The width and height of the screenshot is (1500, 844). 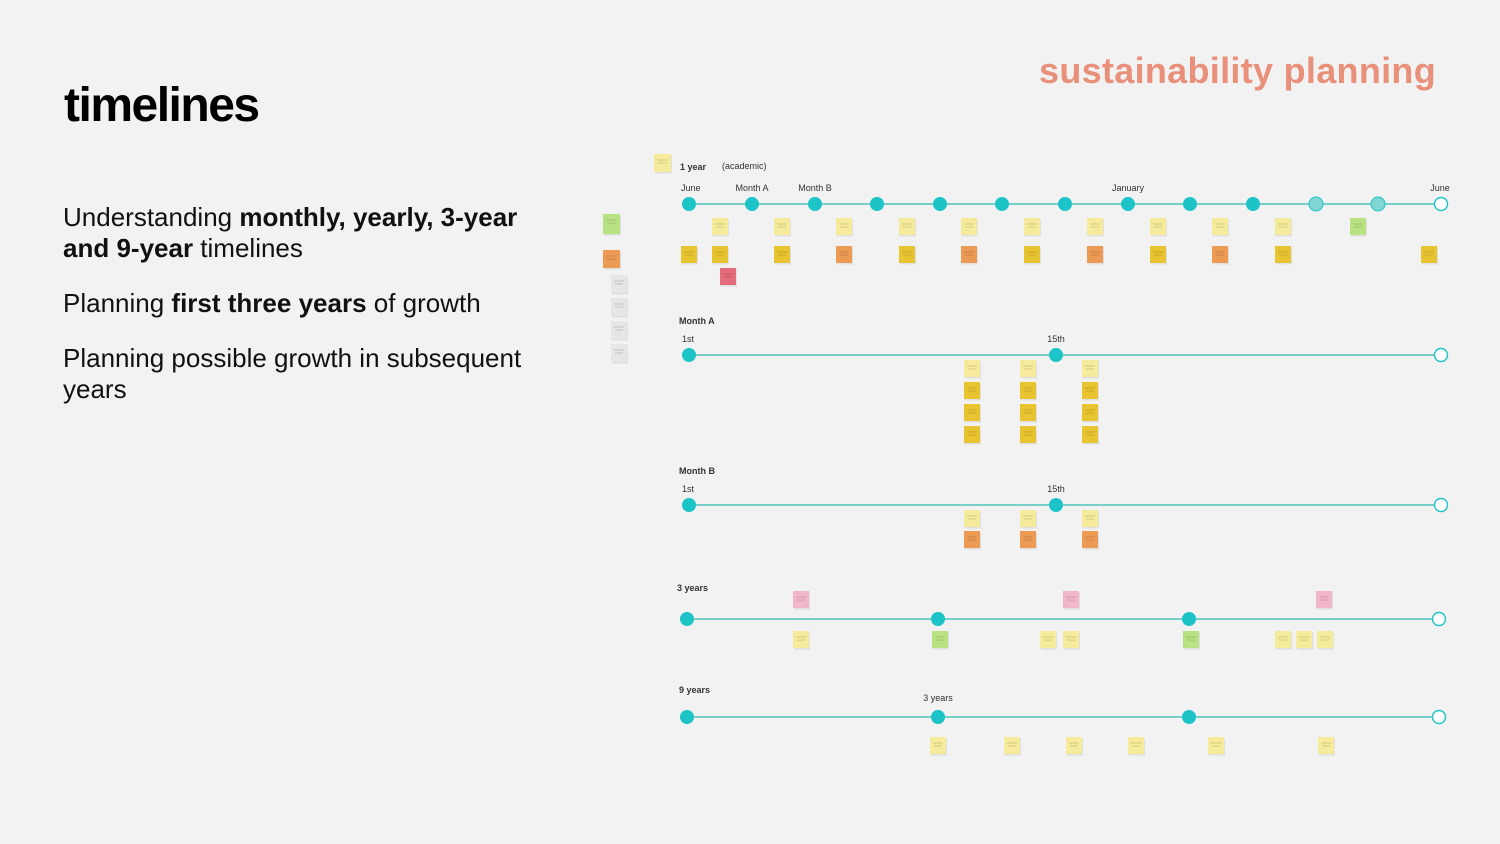 What do you see at coordinates (611, 259) in the screenshot?
I see `legend-collective-note` at bounding box center [611, 259].